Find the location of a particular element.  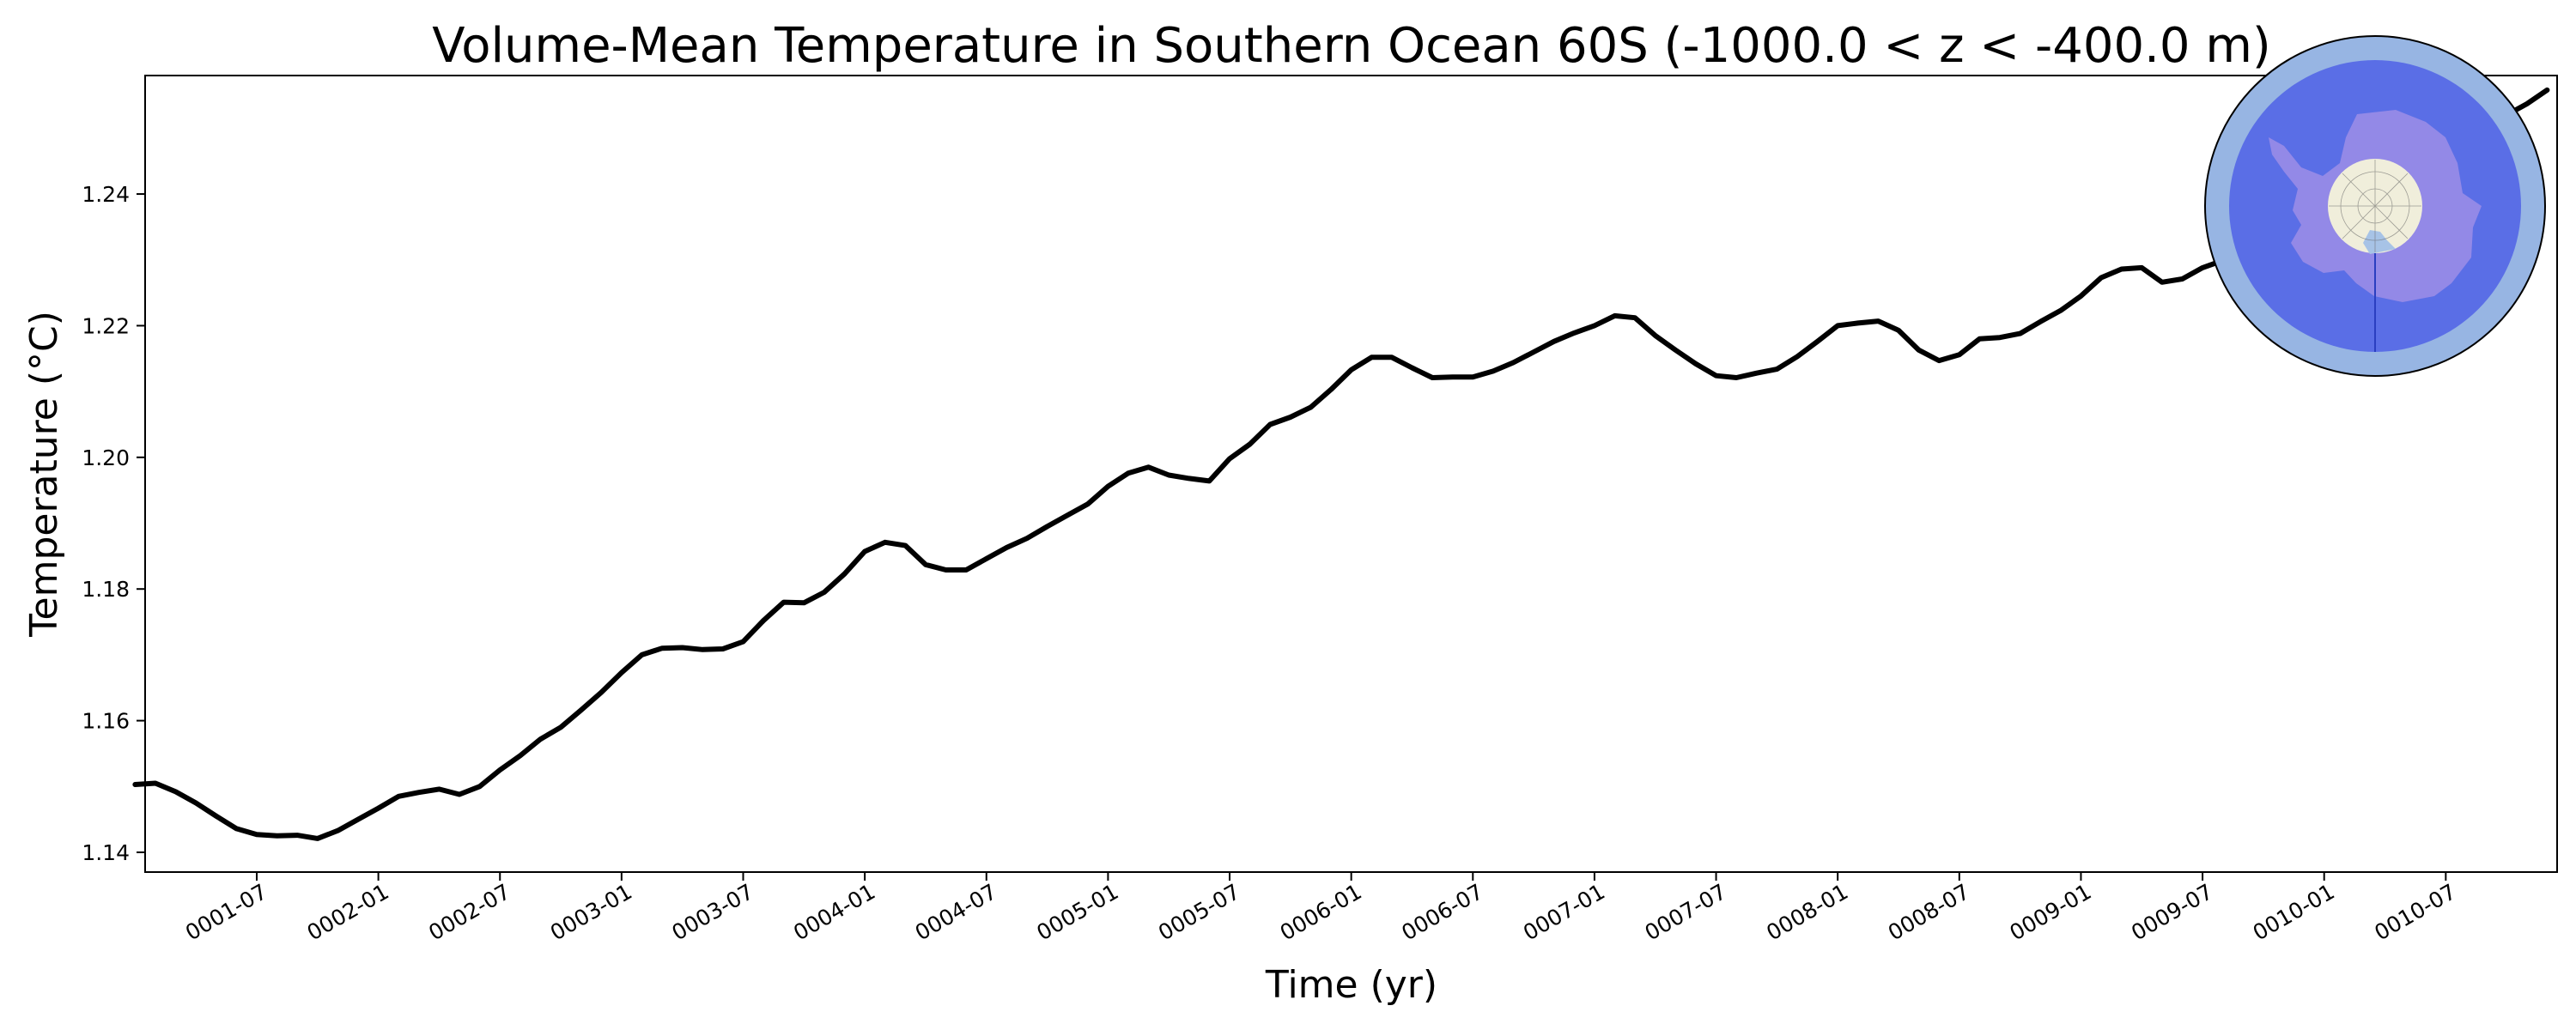

y-axis-ticks: 1.14 1.16 1.18 1.20 1.22 1.24 is located at coordinates (113, 523).